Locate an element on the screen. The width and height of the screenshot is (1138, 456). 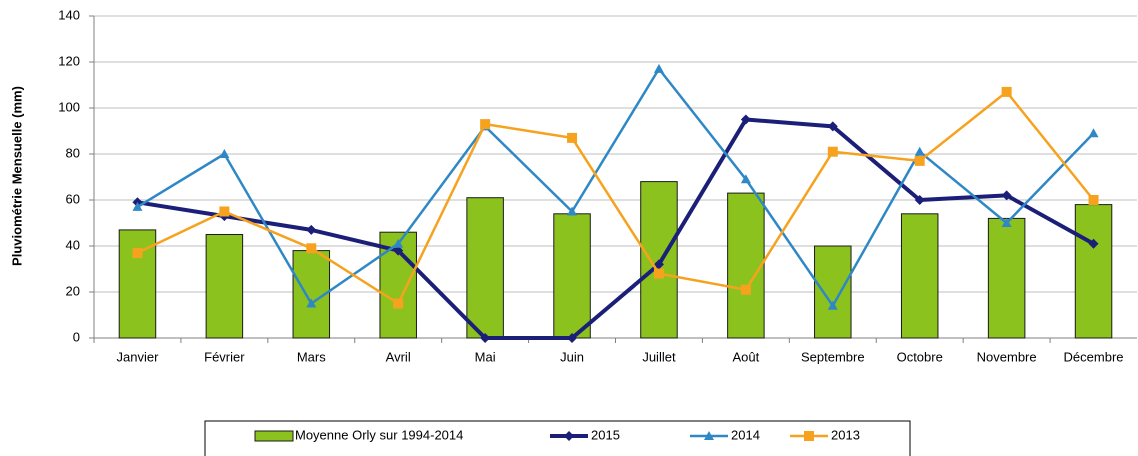
legend-label: 2013 is located at coordinates (845, 434).